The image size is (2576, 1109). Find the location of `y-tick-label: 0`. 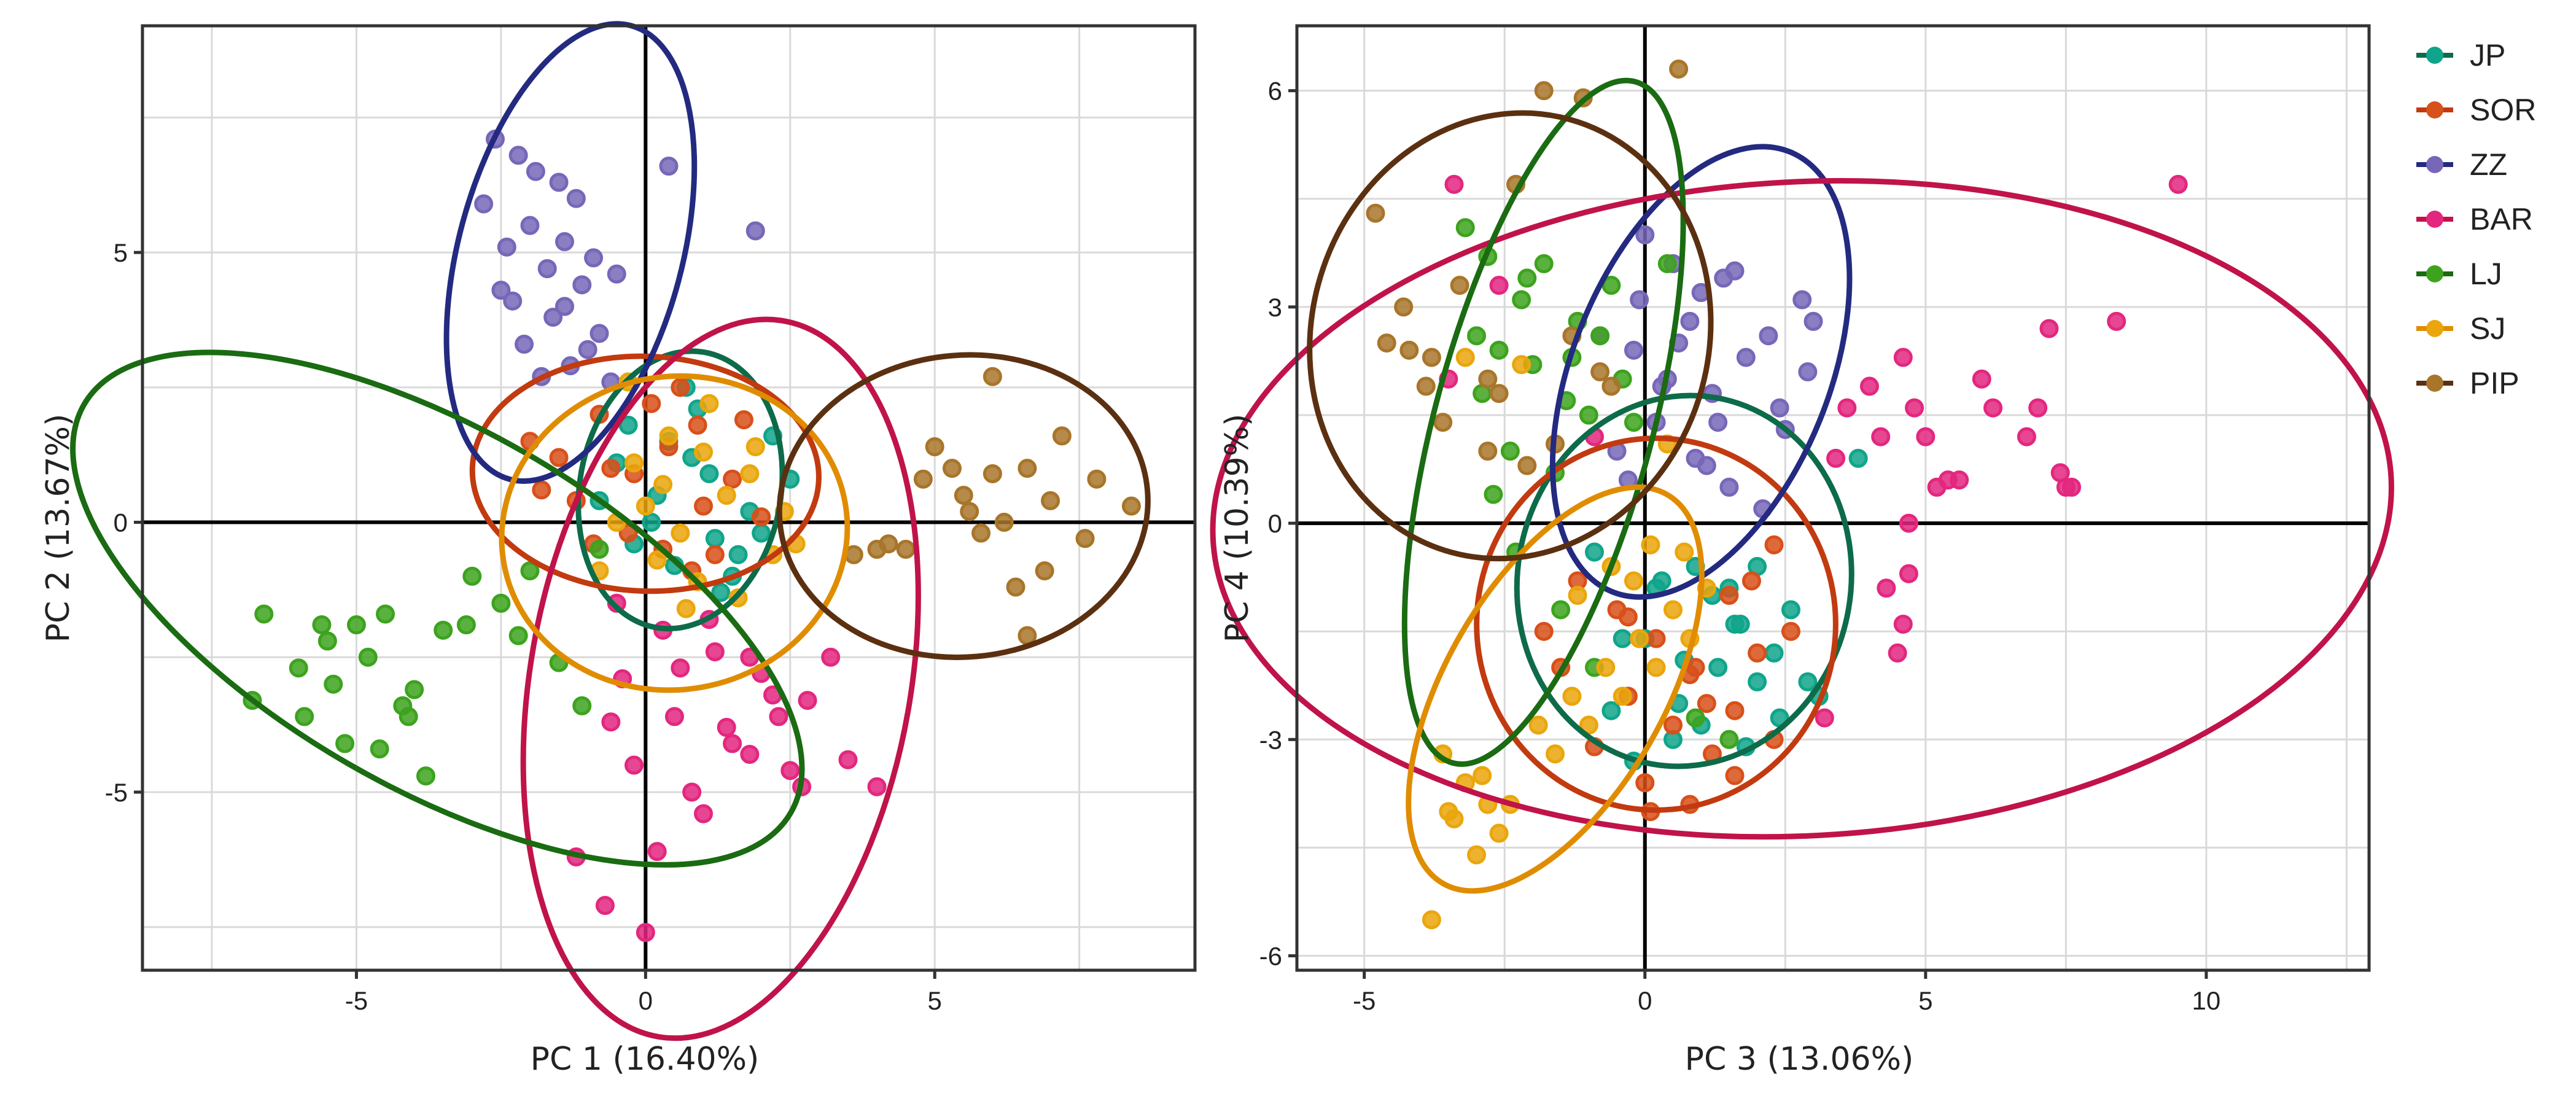

y-tick-label: 0 is located at coordinates (1275, 523).